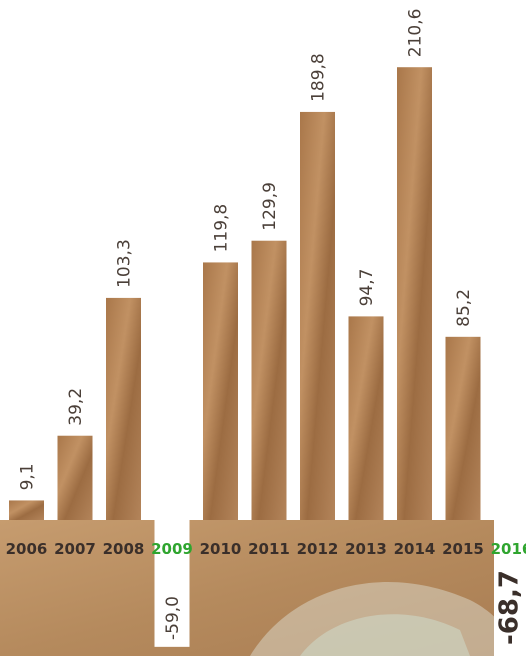  Describe the element at coordinates (123, 408) in the screenshot. I see `bar-2008` at that location.